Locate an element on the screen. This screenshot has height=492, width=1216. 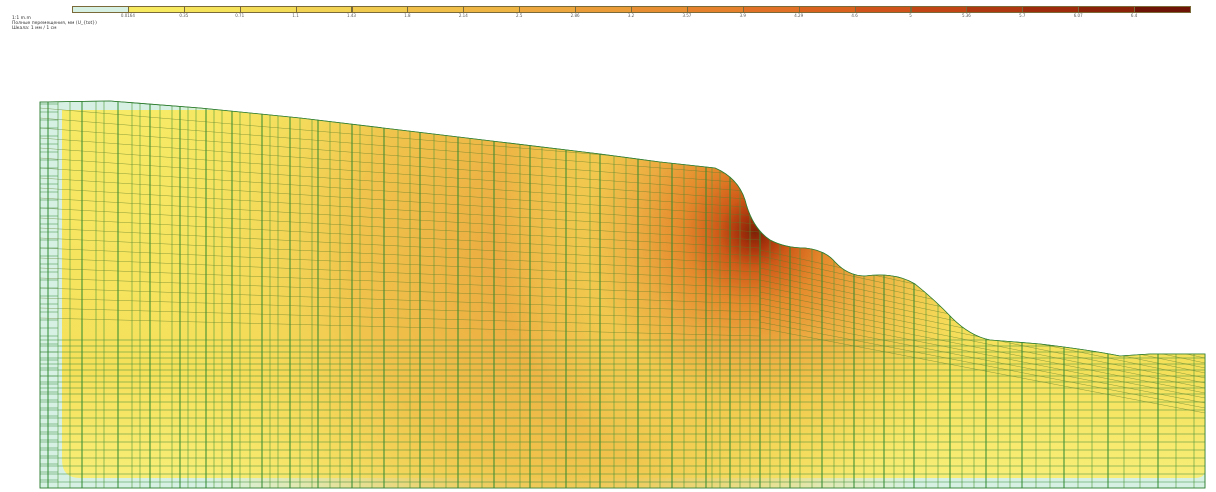
legend-tick-label: 3.9 is located at coordinates (742, 15).